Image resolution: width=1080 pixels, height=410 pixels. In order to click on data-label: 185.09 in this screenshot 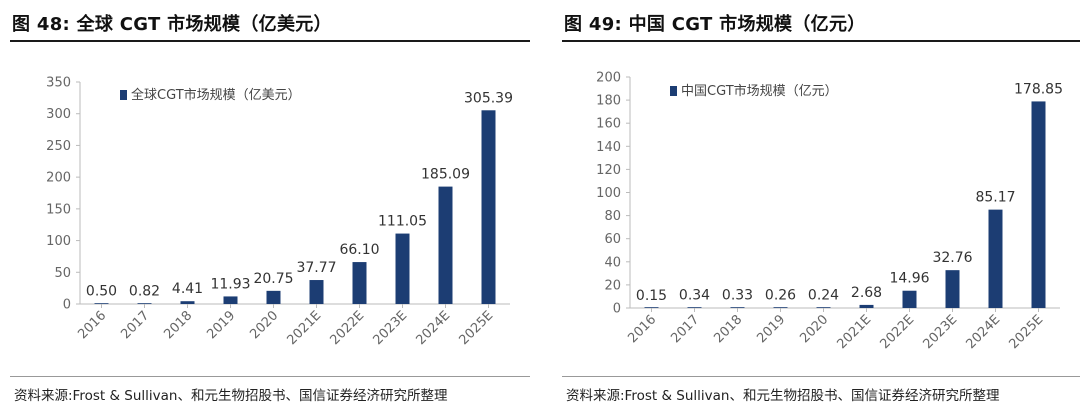, I will do `click(445, 175)`.